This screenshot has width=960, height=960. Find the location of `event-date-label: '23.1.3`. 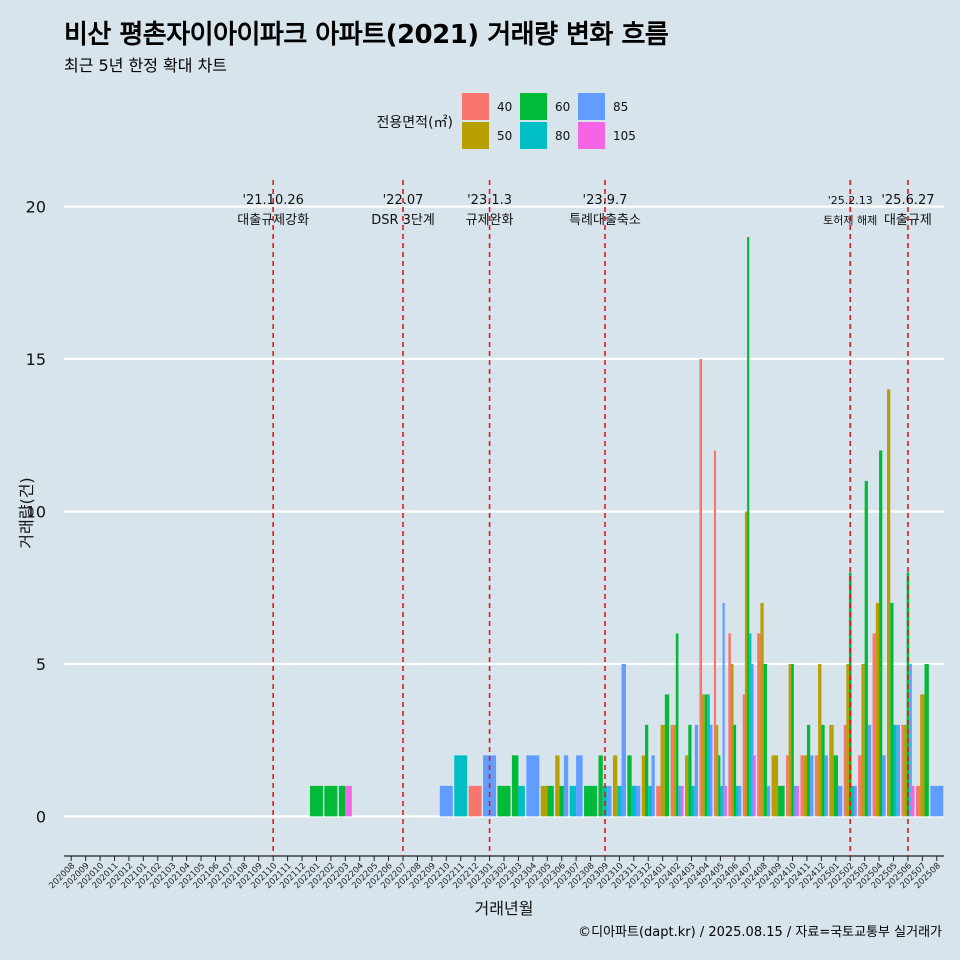

event-date-label: '23.1.3 is located at coordinates (489, 200).